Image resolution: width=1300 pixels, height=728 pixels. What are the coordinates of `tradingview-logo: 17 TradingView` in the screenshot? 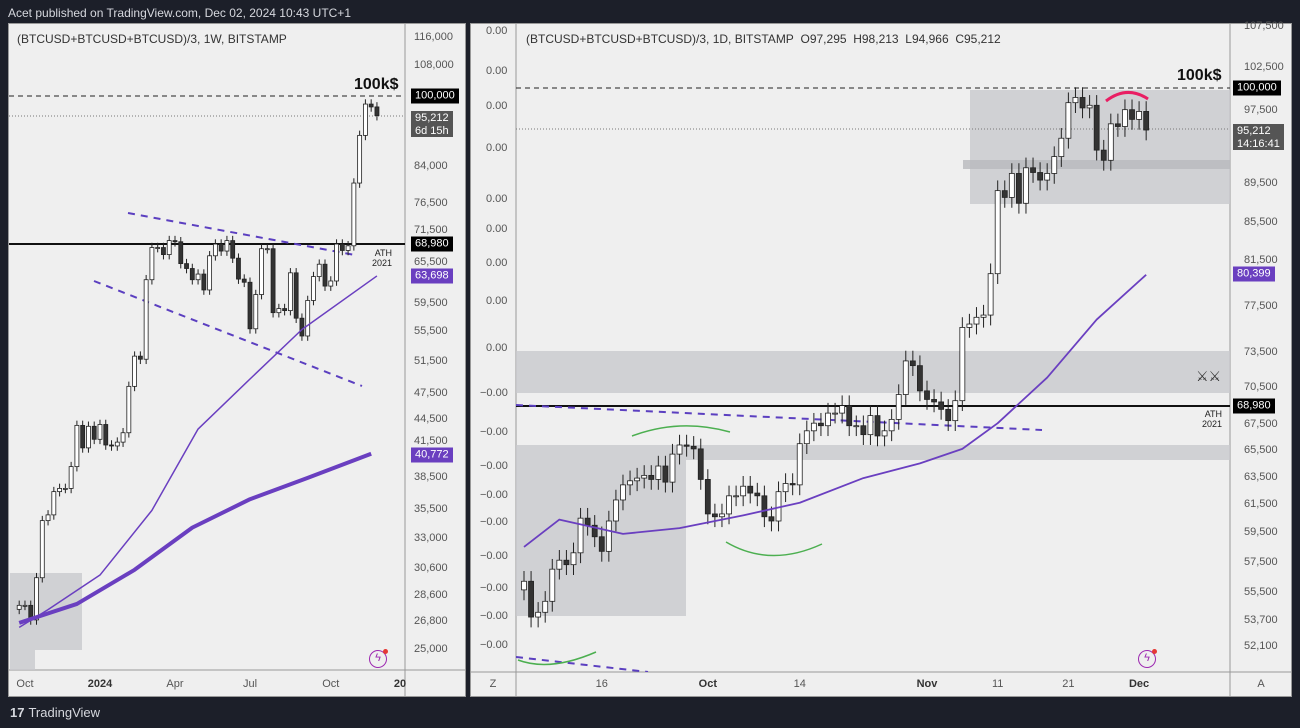 It's located at (55, 712).